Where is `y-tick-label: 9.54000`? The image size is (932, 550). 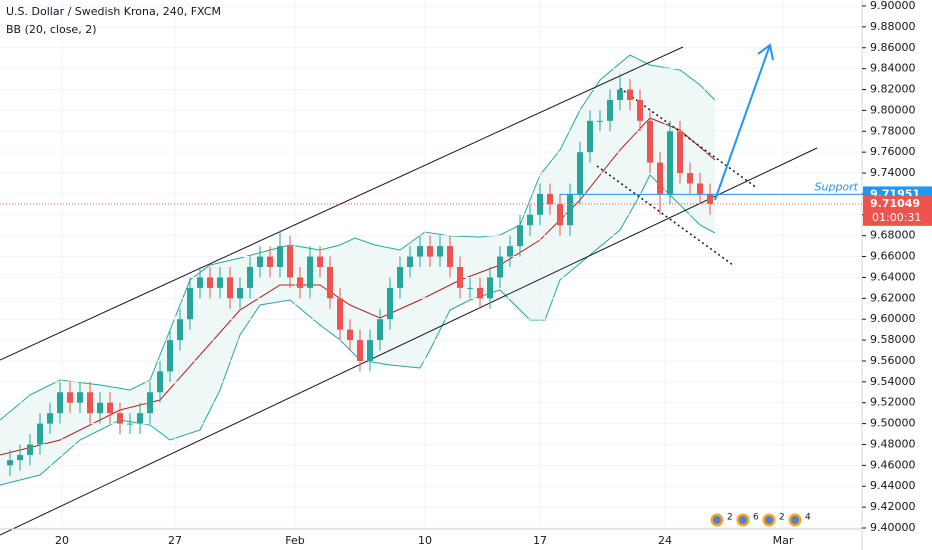 y-tick-label: 9.54000 is located at coordinates (893, 381).